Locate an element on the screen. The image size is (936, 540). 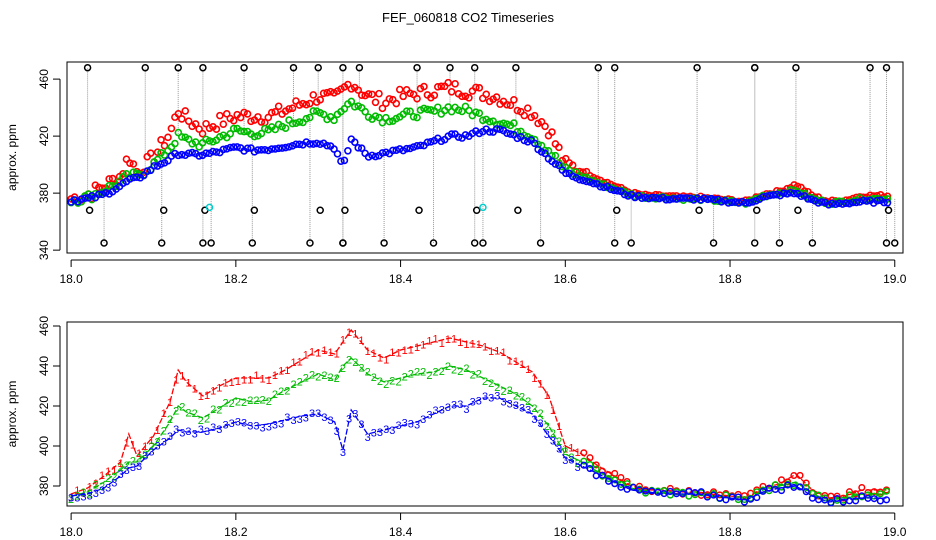
y-tick-label: 380 is located at coordinates (44, 486).